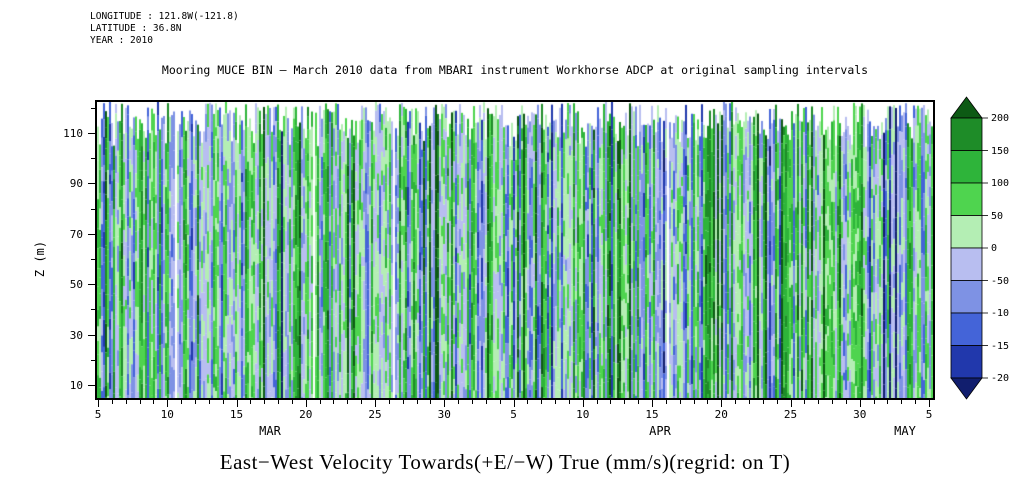 This screenshot has width=1009, height=504. I want to click on y-tick-label: 30, so click(76, 335).